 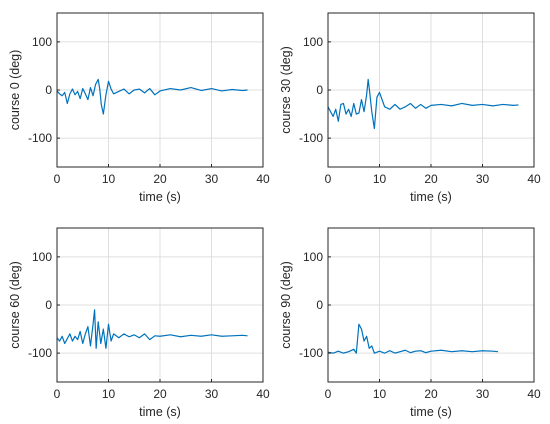 I want to click on y-axis-label: course 90 (deg), so click(x=286, y=305).